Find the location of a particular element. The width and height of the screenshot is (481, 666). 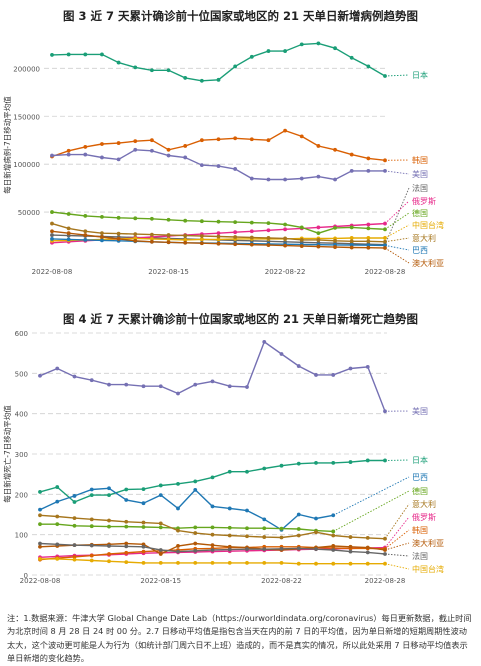

chart3-ylabel: 每日新增病例-7日移动平均值 is located at coordinates (7, 145).